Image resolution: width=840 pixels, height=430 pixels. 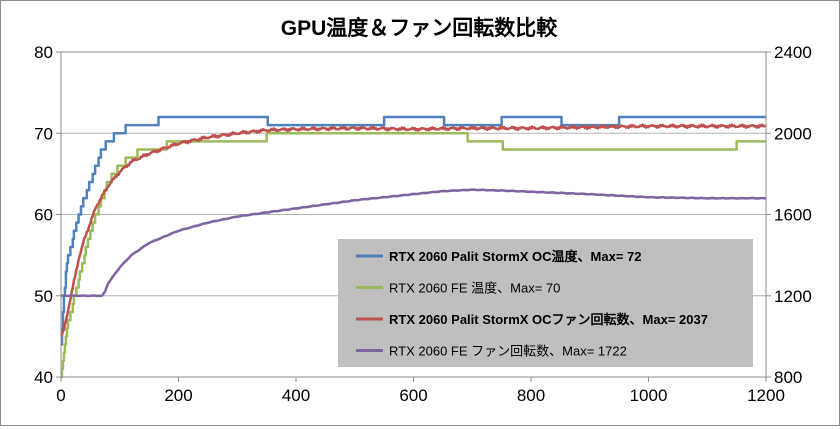 I want to click on y2-tick-label: 2000, so click(x=793, y=133).